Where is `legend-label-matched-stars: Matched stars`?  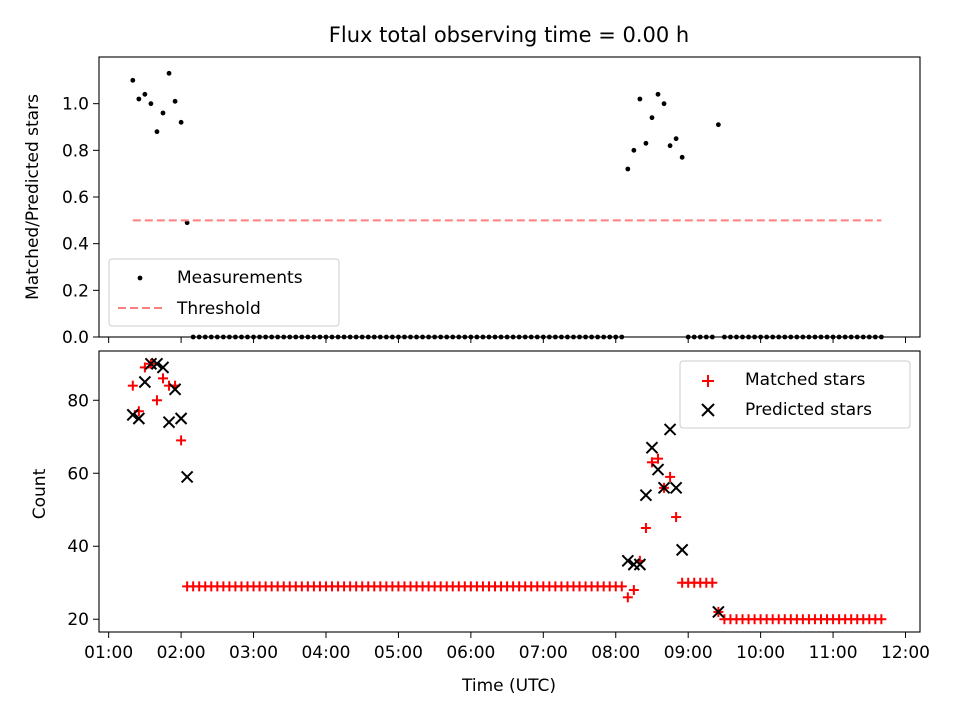 legend-label-matched-stars: Matched stars is located at coordinates (805, 380).